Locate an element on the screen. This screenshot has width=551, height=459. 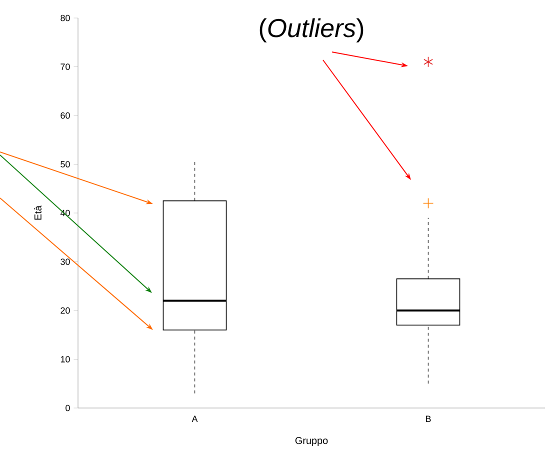
y-tick-label: 70 is located at coordinates (65, 67).